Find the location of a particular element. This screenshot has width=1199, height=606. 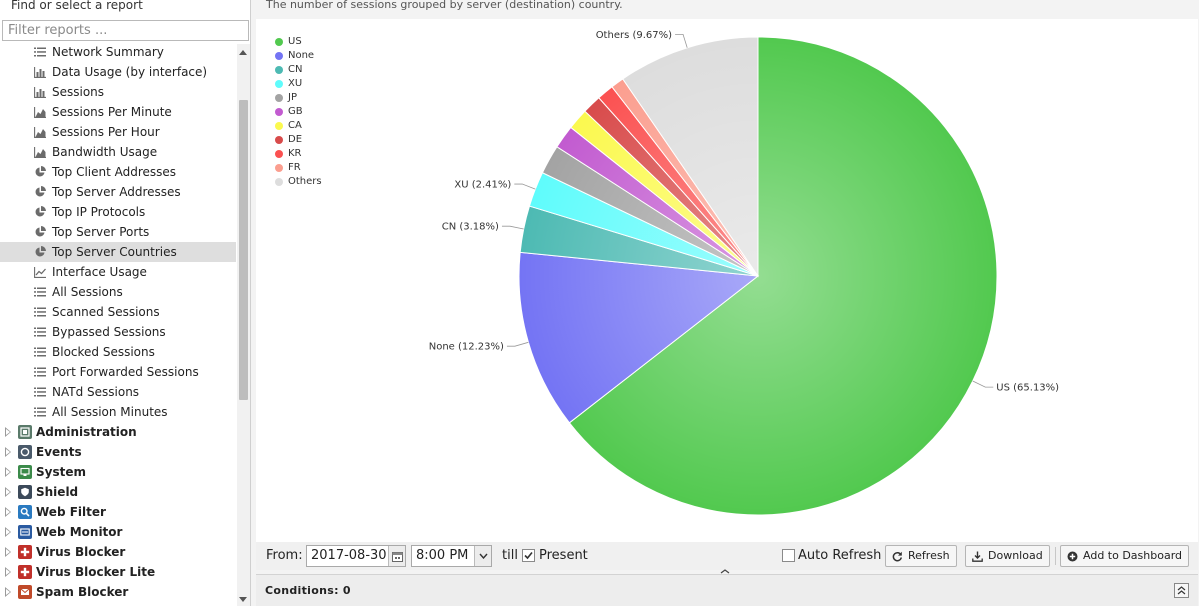

splitter-handle is located at coordinates (725, 571).